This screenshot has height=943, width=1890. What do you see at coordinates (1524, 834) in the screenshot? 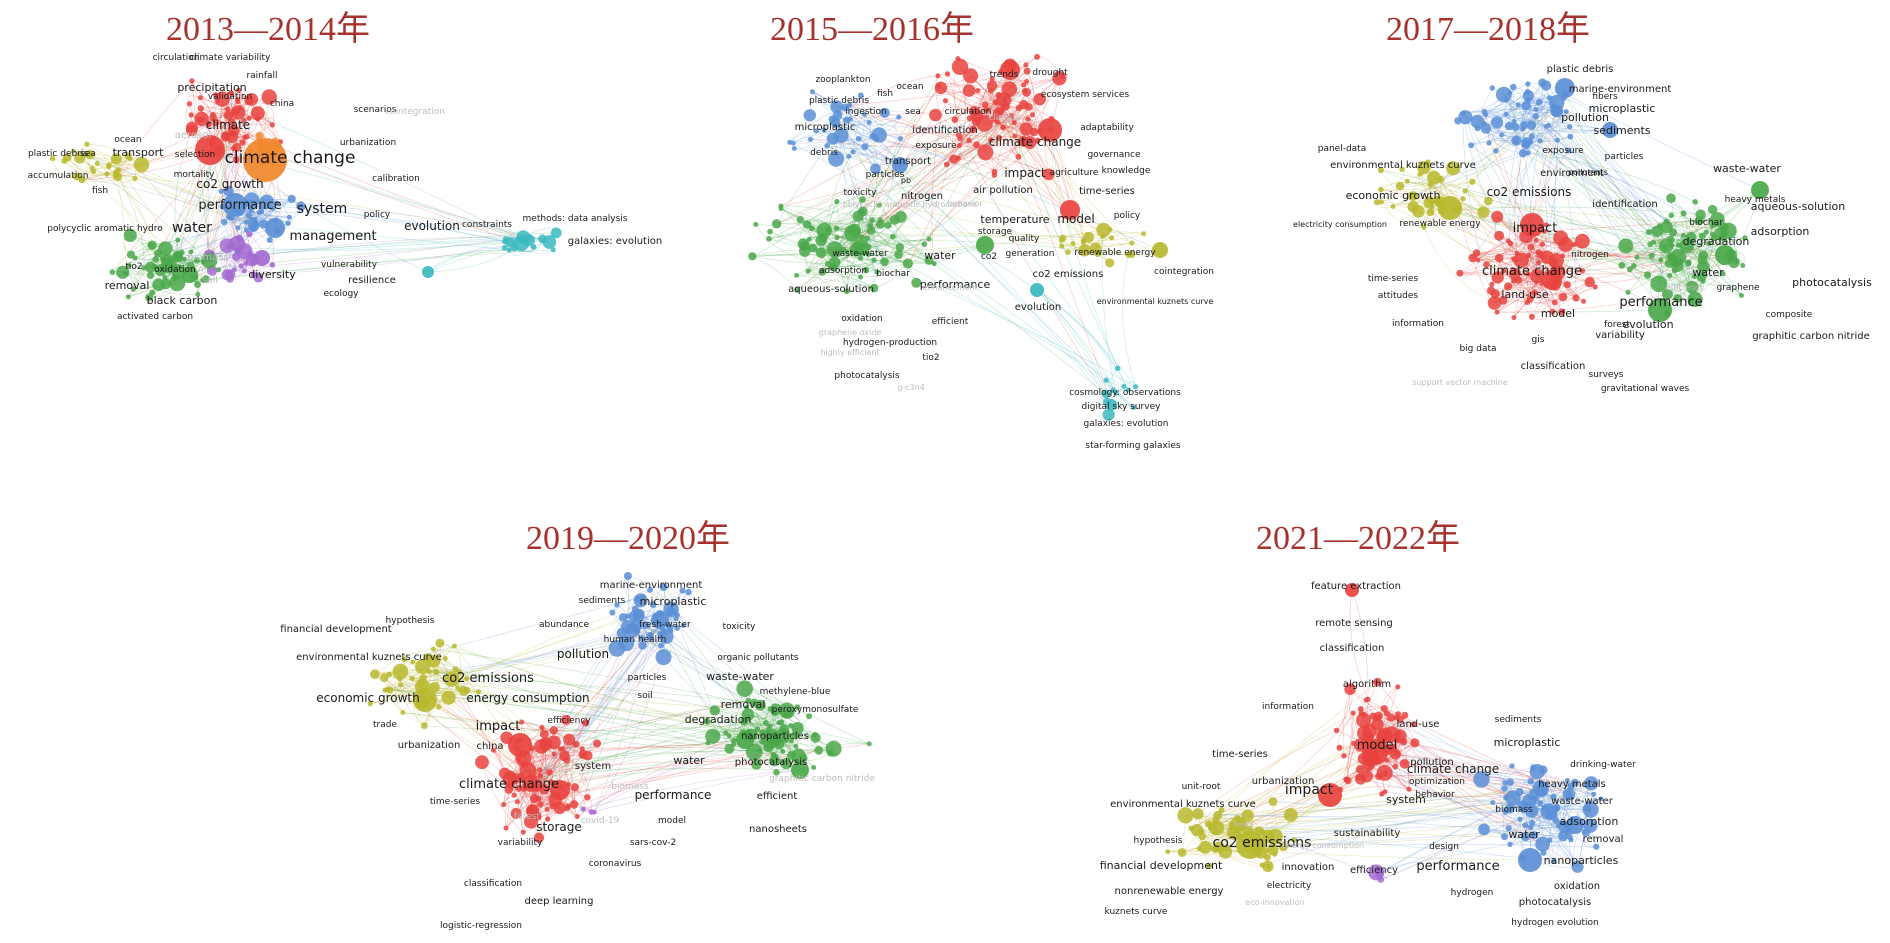
I see `keyword-label-water: water` at bounding box center [1524, 834].